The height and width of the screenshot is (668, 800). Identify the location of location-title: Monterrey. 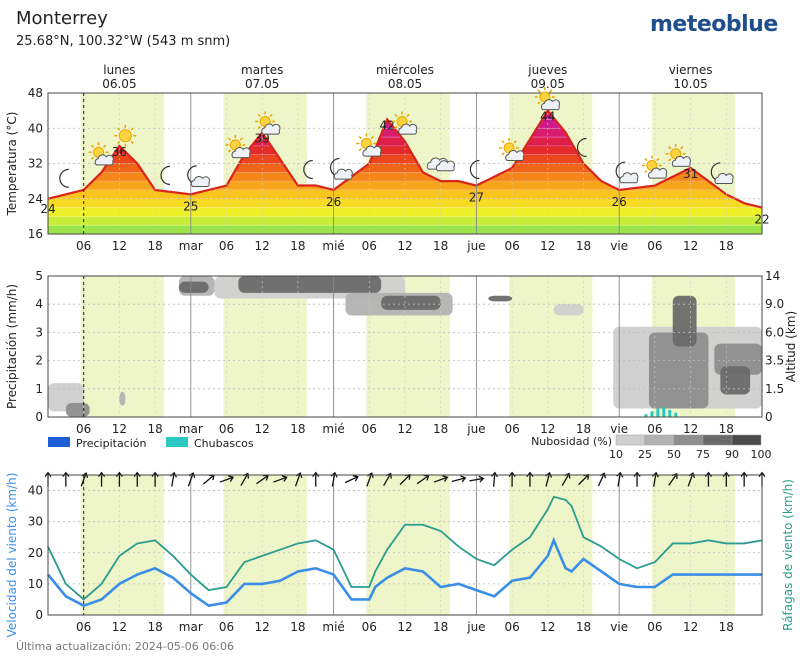
(62, 18).